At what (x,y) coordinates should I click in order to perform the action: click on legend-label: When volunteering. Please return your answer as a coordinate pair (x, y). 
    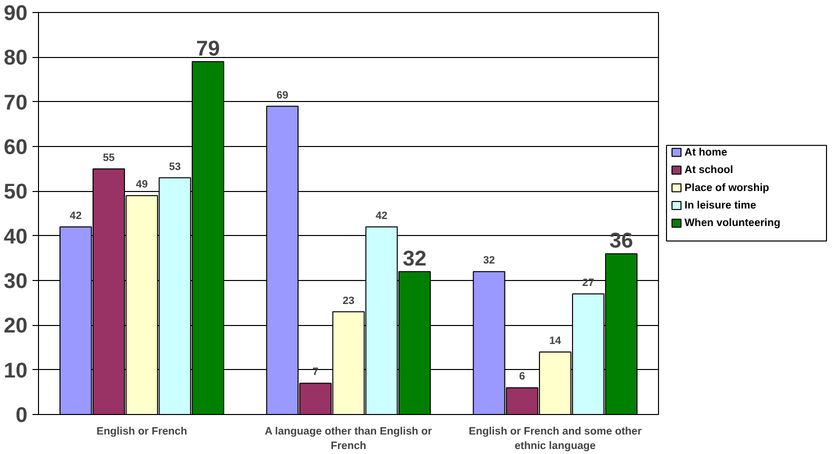
    Looking at the image, I should click on (732, 223).